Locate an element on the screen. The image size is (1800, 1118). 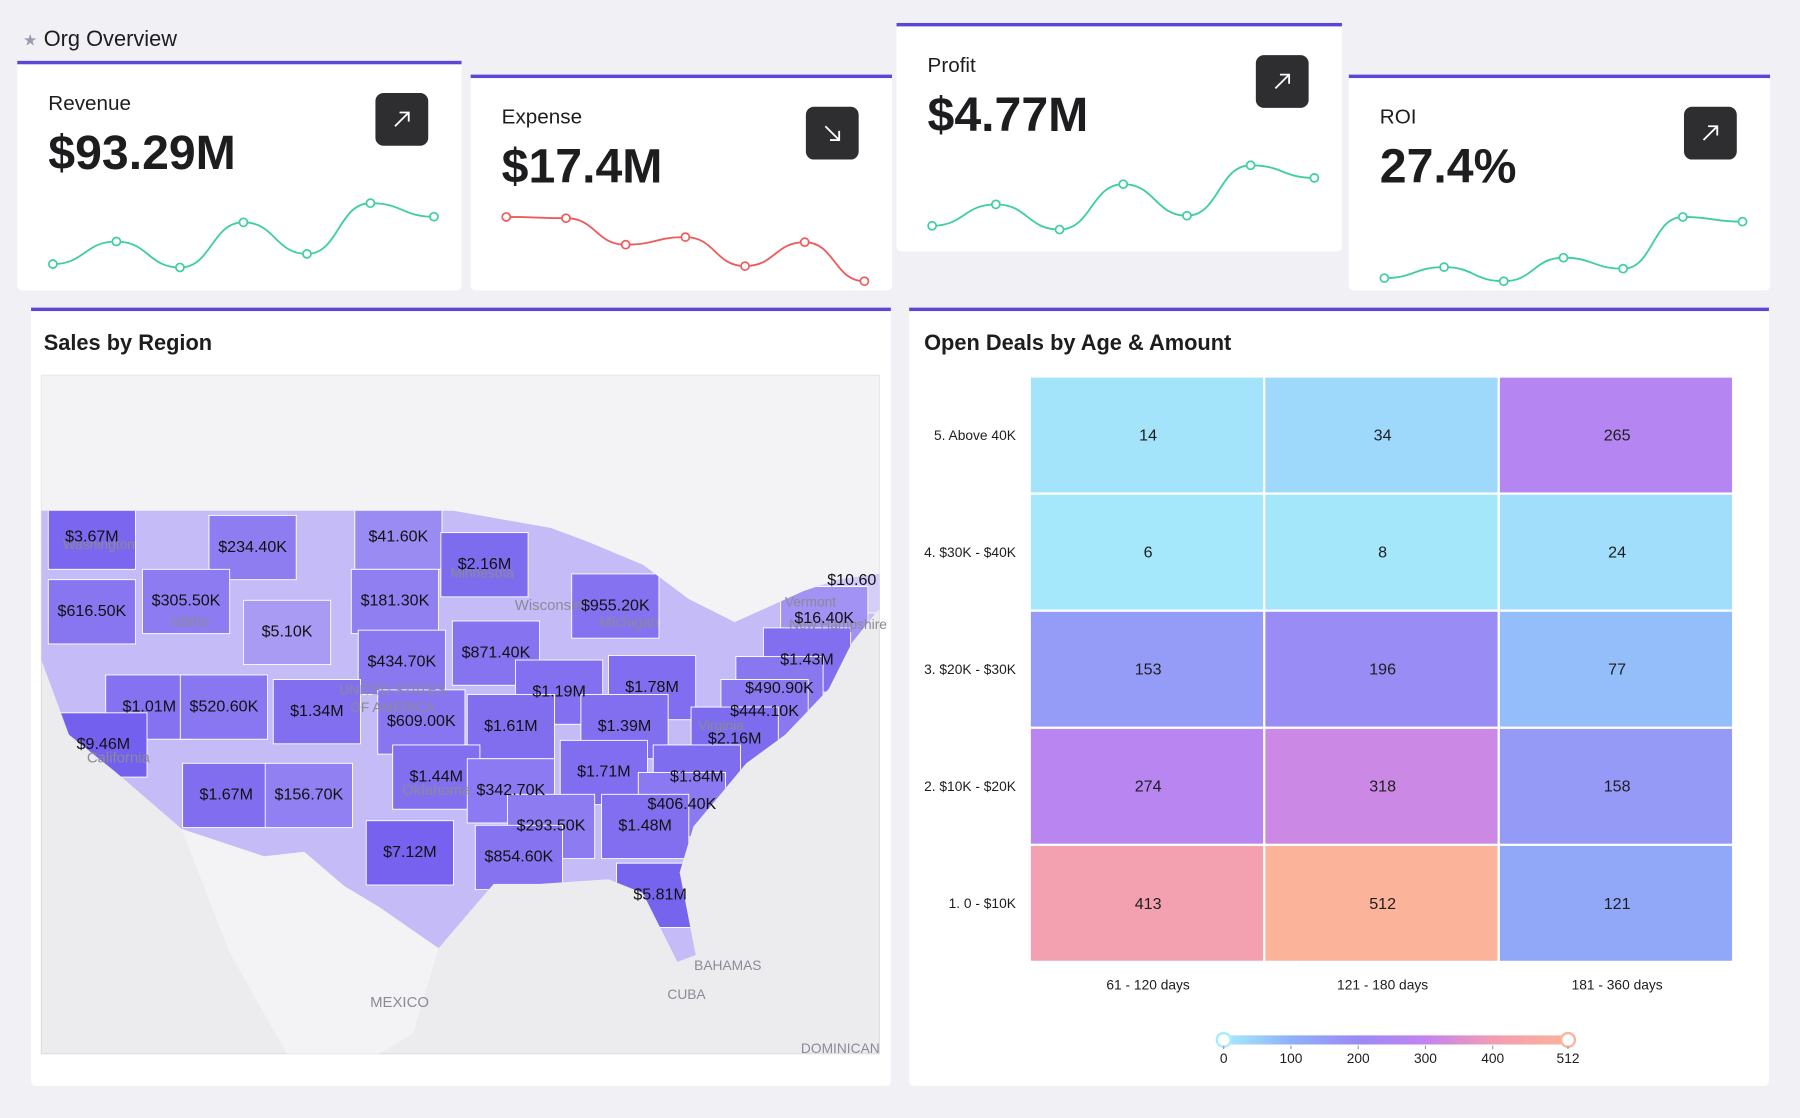
kpi-value: $4.77M is located at coordinates (1008, 115).